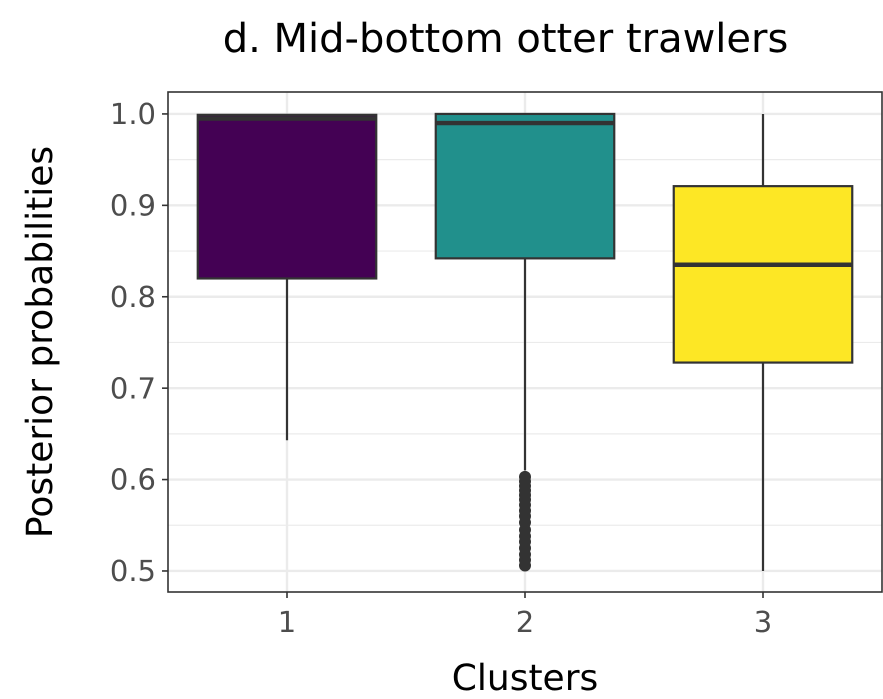 The height and width of the screenshot is (699, 883). I want to click on chart-title: d. Mid-bottom otter trawlers, so click(505, 39).